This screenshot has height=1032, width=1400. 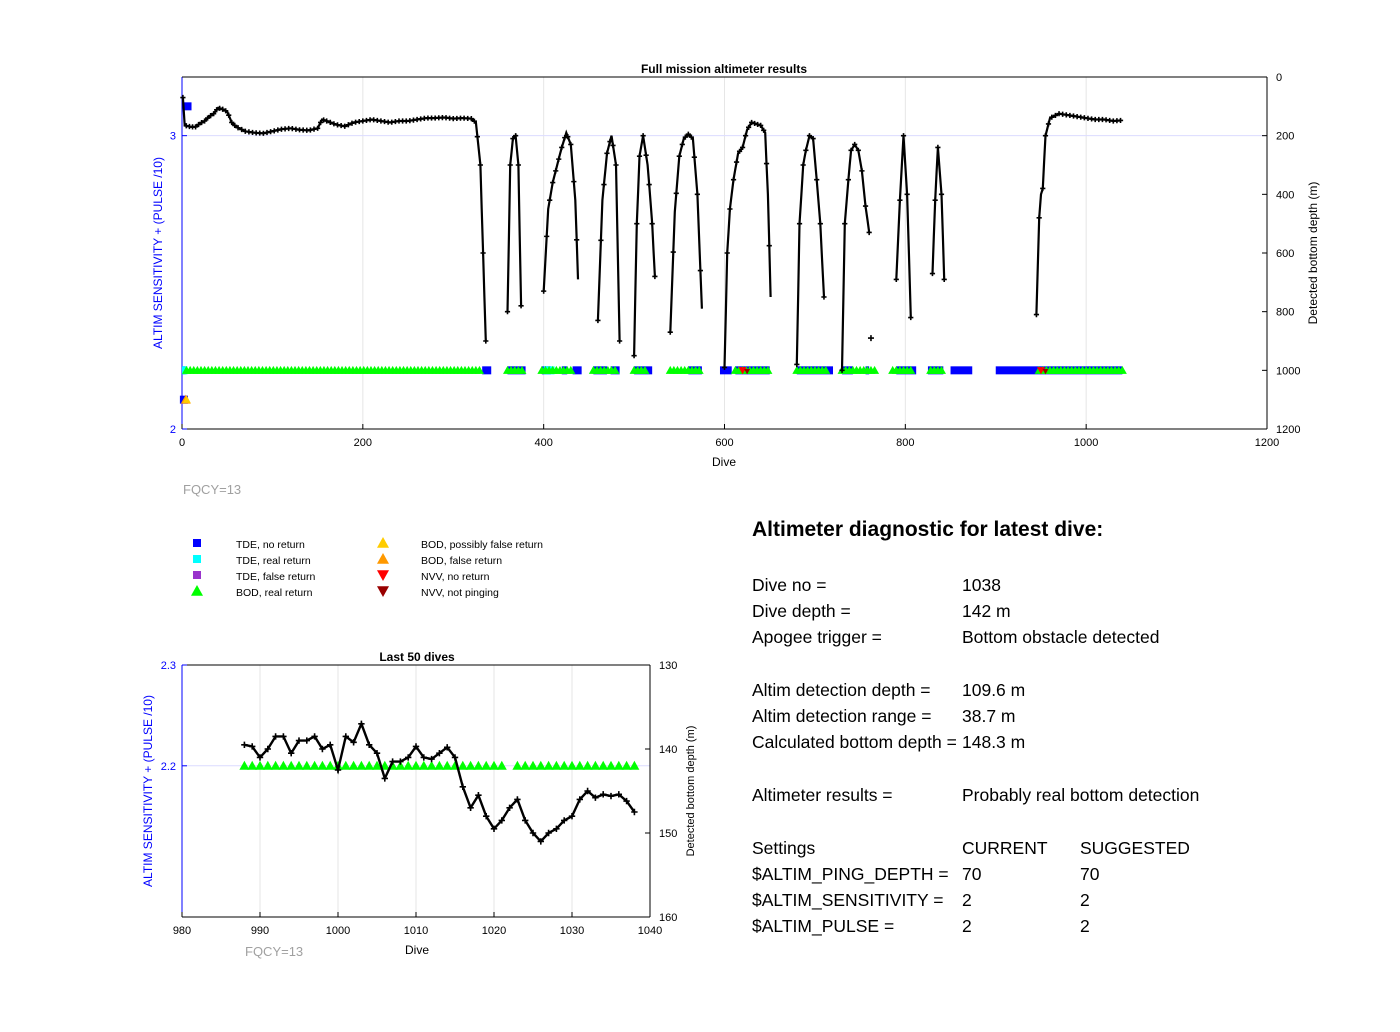 I want to click on last50-xtick-label: 1040, so click(x=650, y=931).